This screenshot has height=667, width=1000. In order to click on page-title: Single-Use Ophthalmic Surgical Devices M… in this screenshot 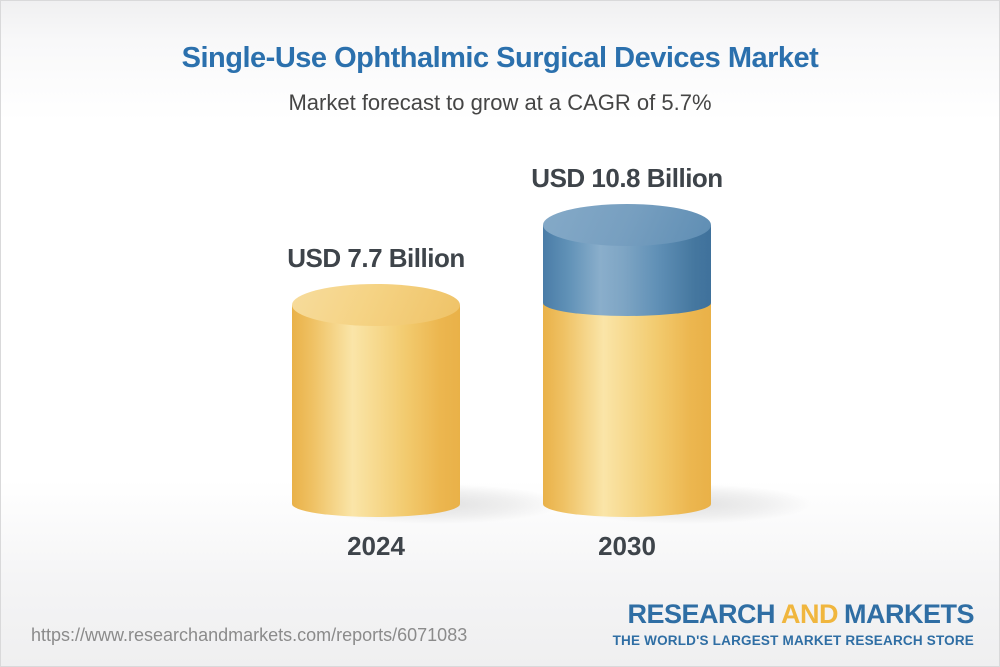, I will do `click(500, 58)`.